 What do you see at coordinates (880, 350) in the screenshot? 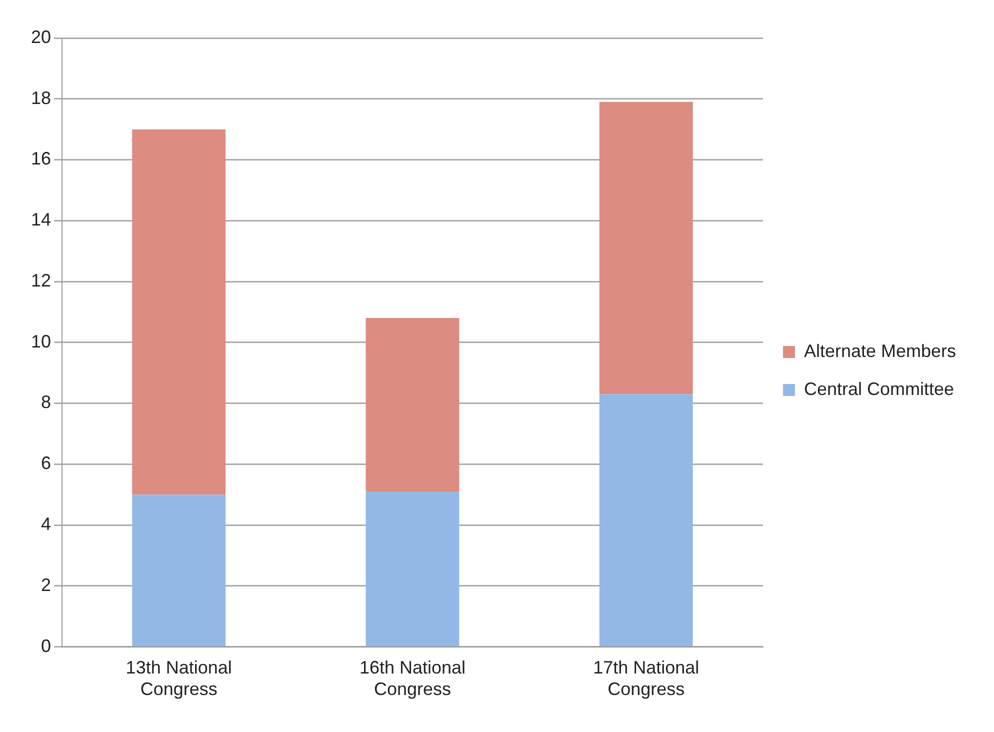
I see `legend-label: Alternate Members` at bounding box center [880, 350].